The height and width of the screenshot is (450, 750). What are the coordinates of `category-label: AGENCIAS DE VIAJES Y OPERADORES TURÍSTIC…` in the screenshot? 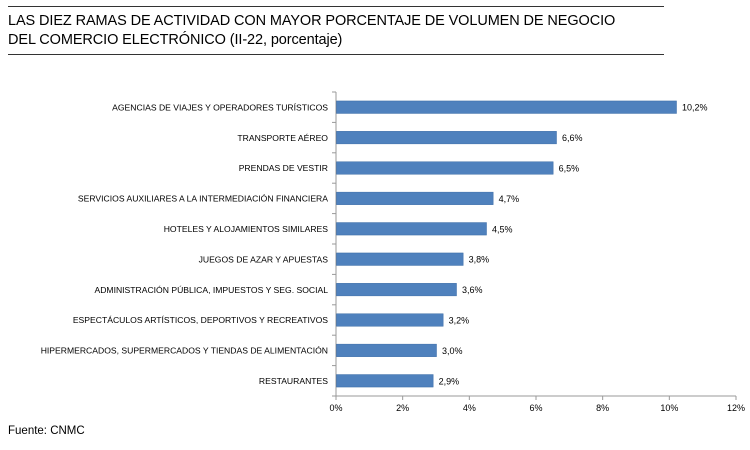 It's located at (220, 107).